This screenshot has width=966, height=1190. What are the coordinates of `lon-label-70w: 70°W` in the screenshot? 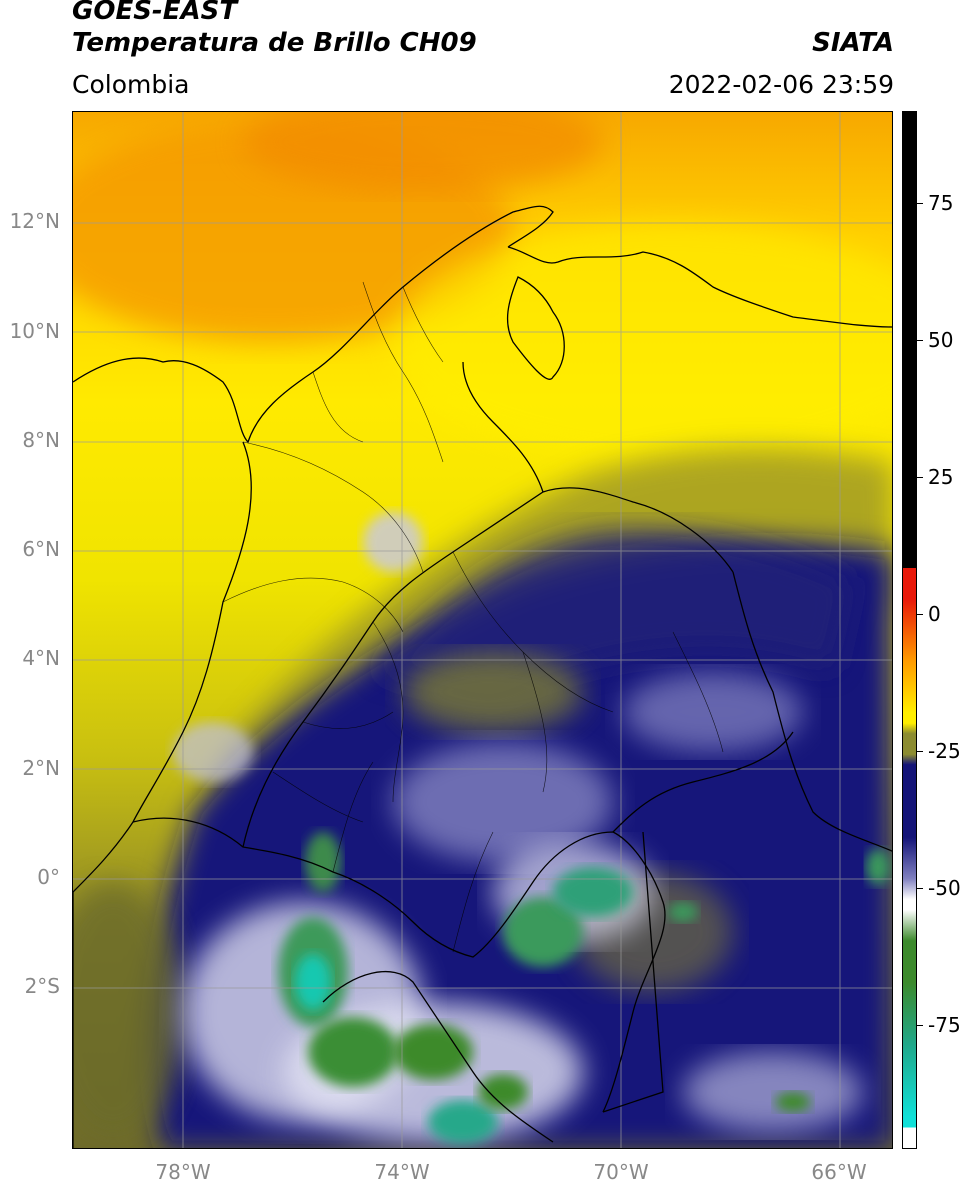 It's located at (621, 1172).